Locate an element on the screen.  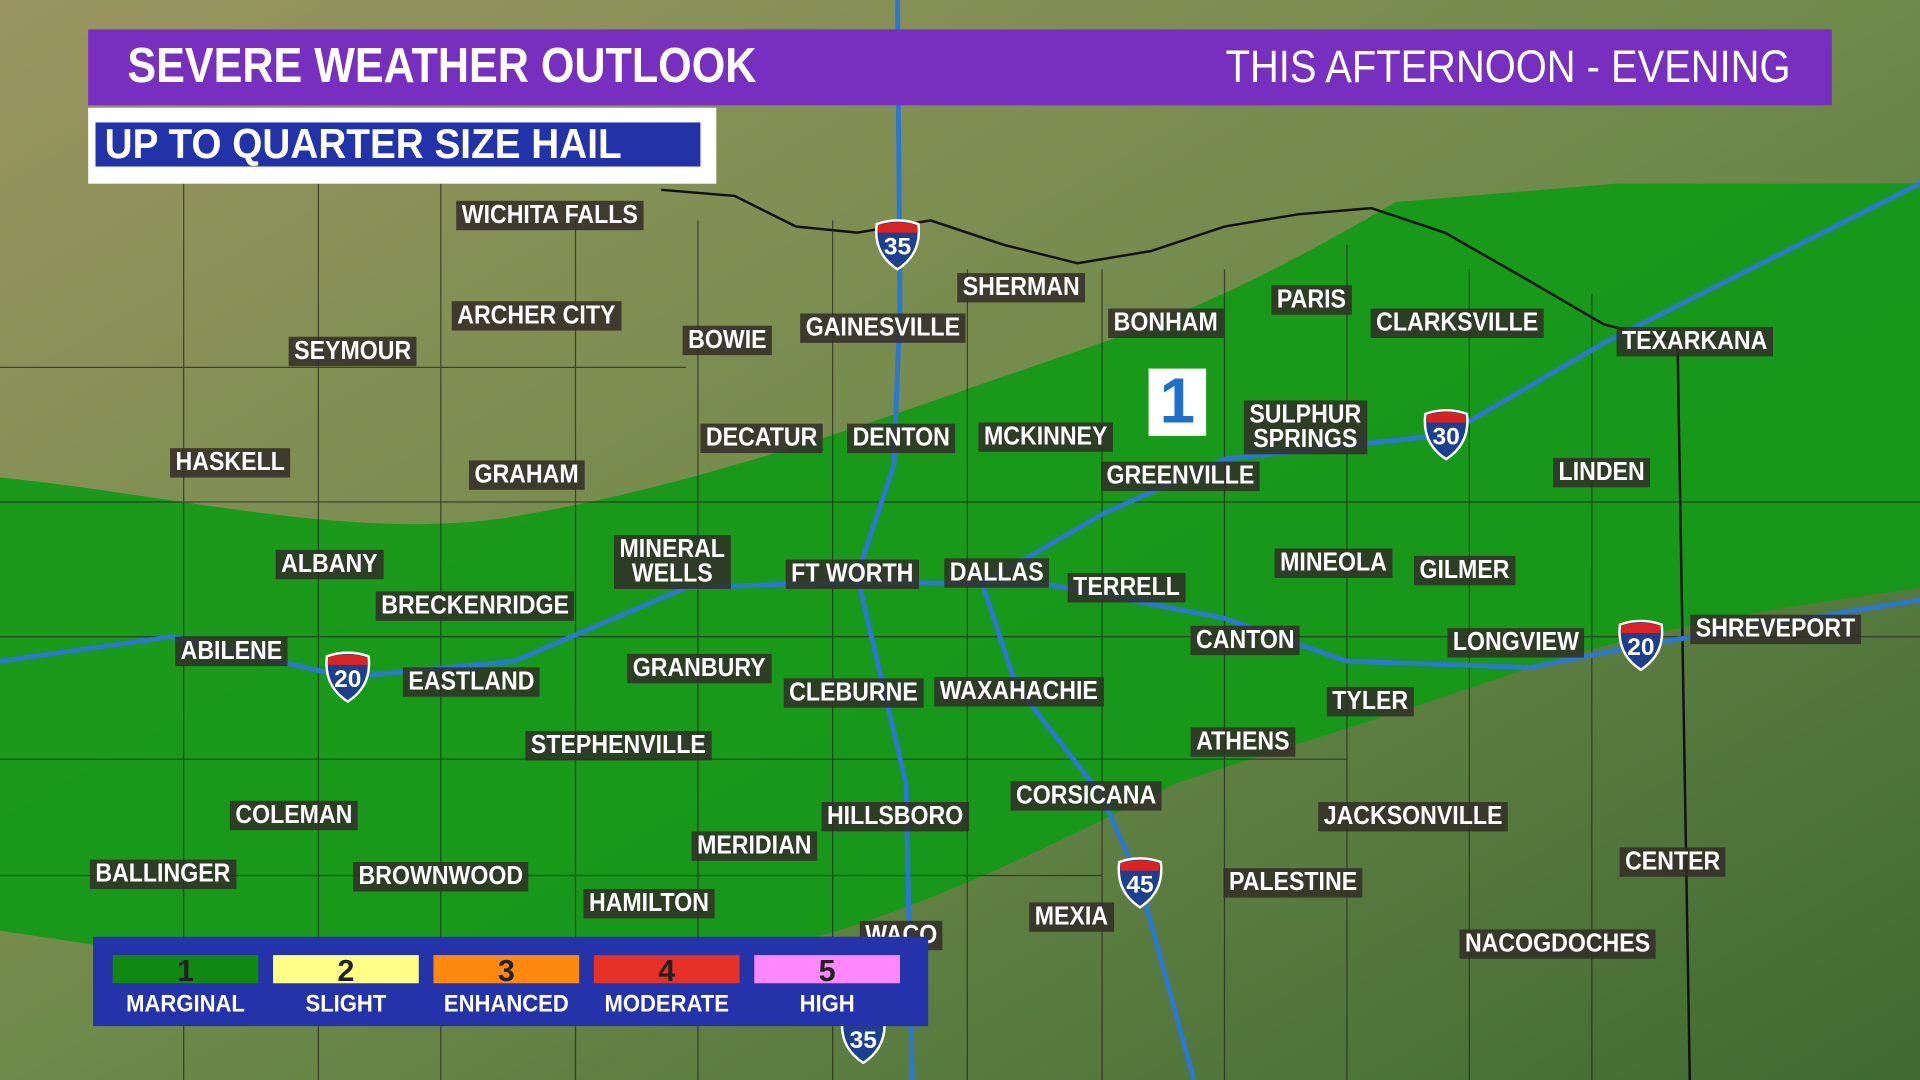
city-label: BRECKENRIDGE is located at coordinates (475, 606).